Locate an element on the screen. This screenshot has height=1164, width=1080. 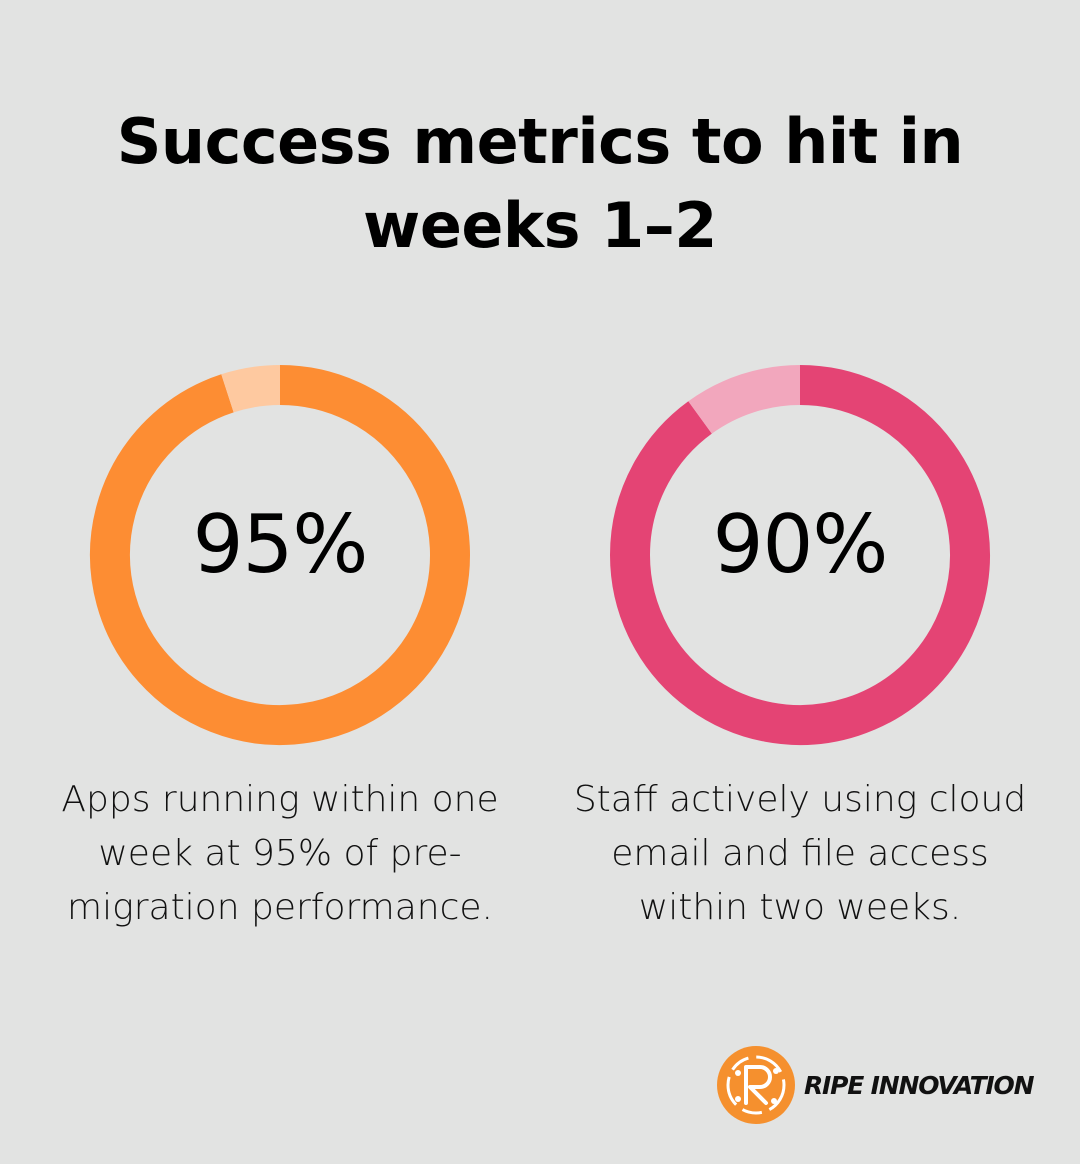
title-line-1: Success metrics to hit in is located at coordinates (540, 141).